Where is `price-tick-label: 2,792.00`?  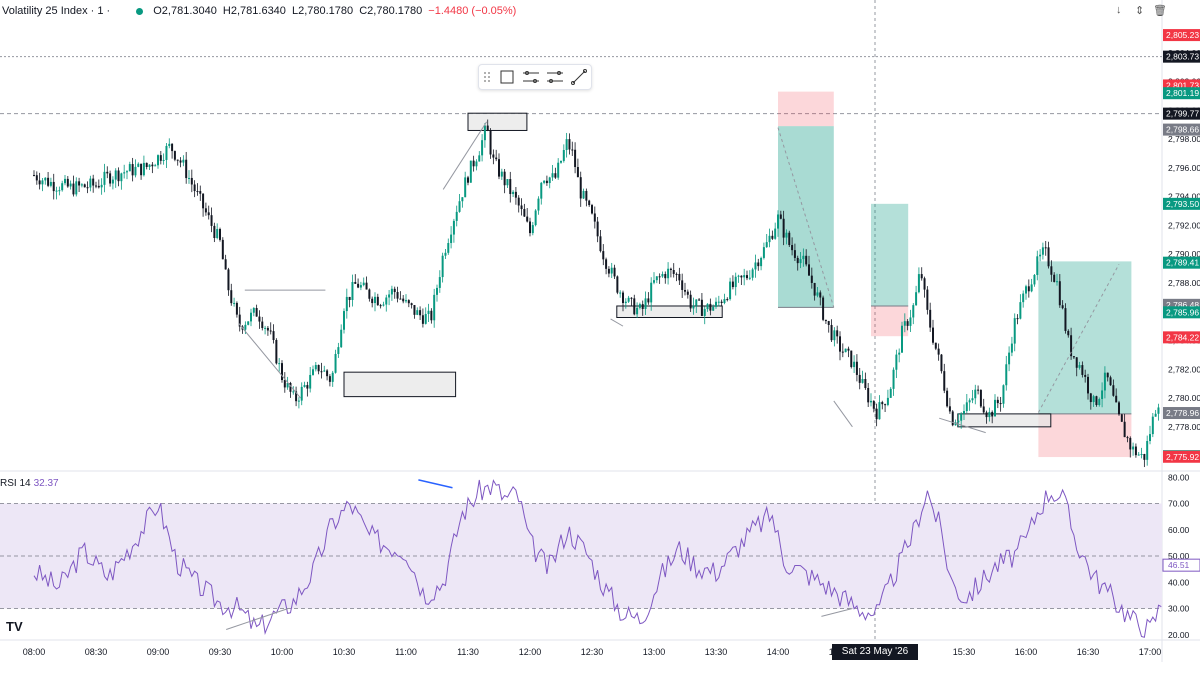 price-tick-label: 2,792.00 is located at coordinates (1184, 225).